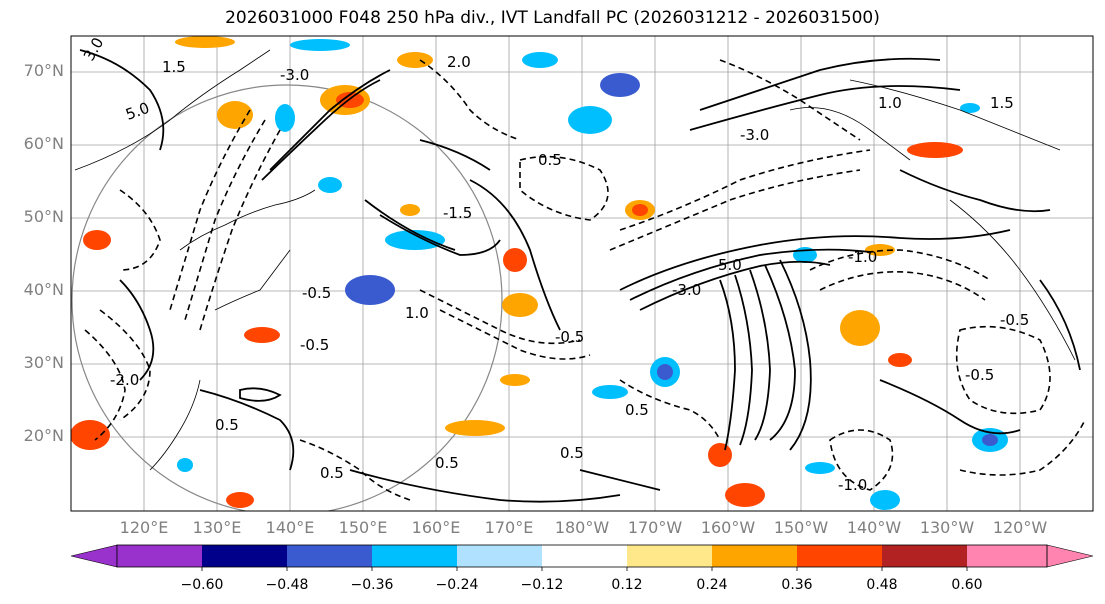  I want to click on colorbar-tick-label: −0.48, so click(287, 585).